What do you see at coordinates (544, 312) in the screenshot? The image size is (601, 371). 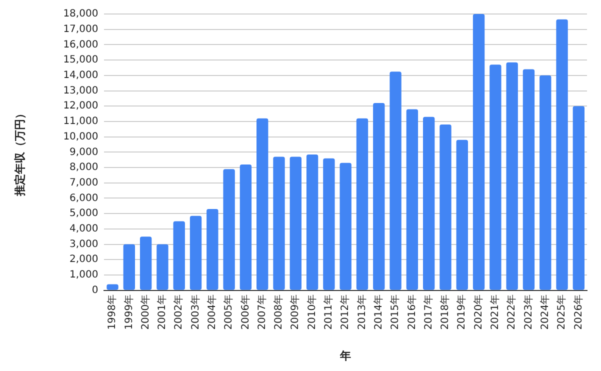 I see `x-tick-label: 2024年` at bounding box center [544, 312].